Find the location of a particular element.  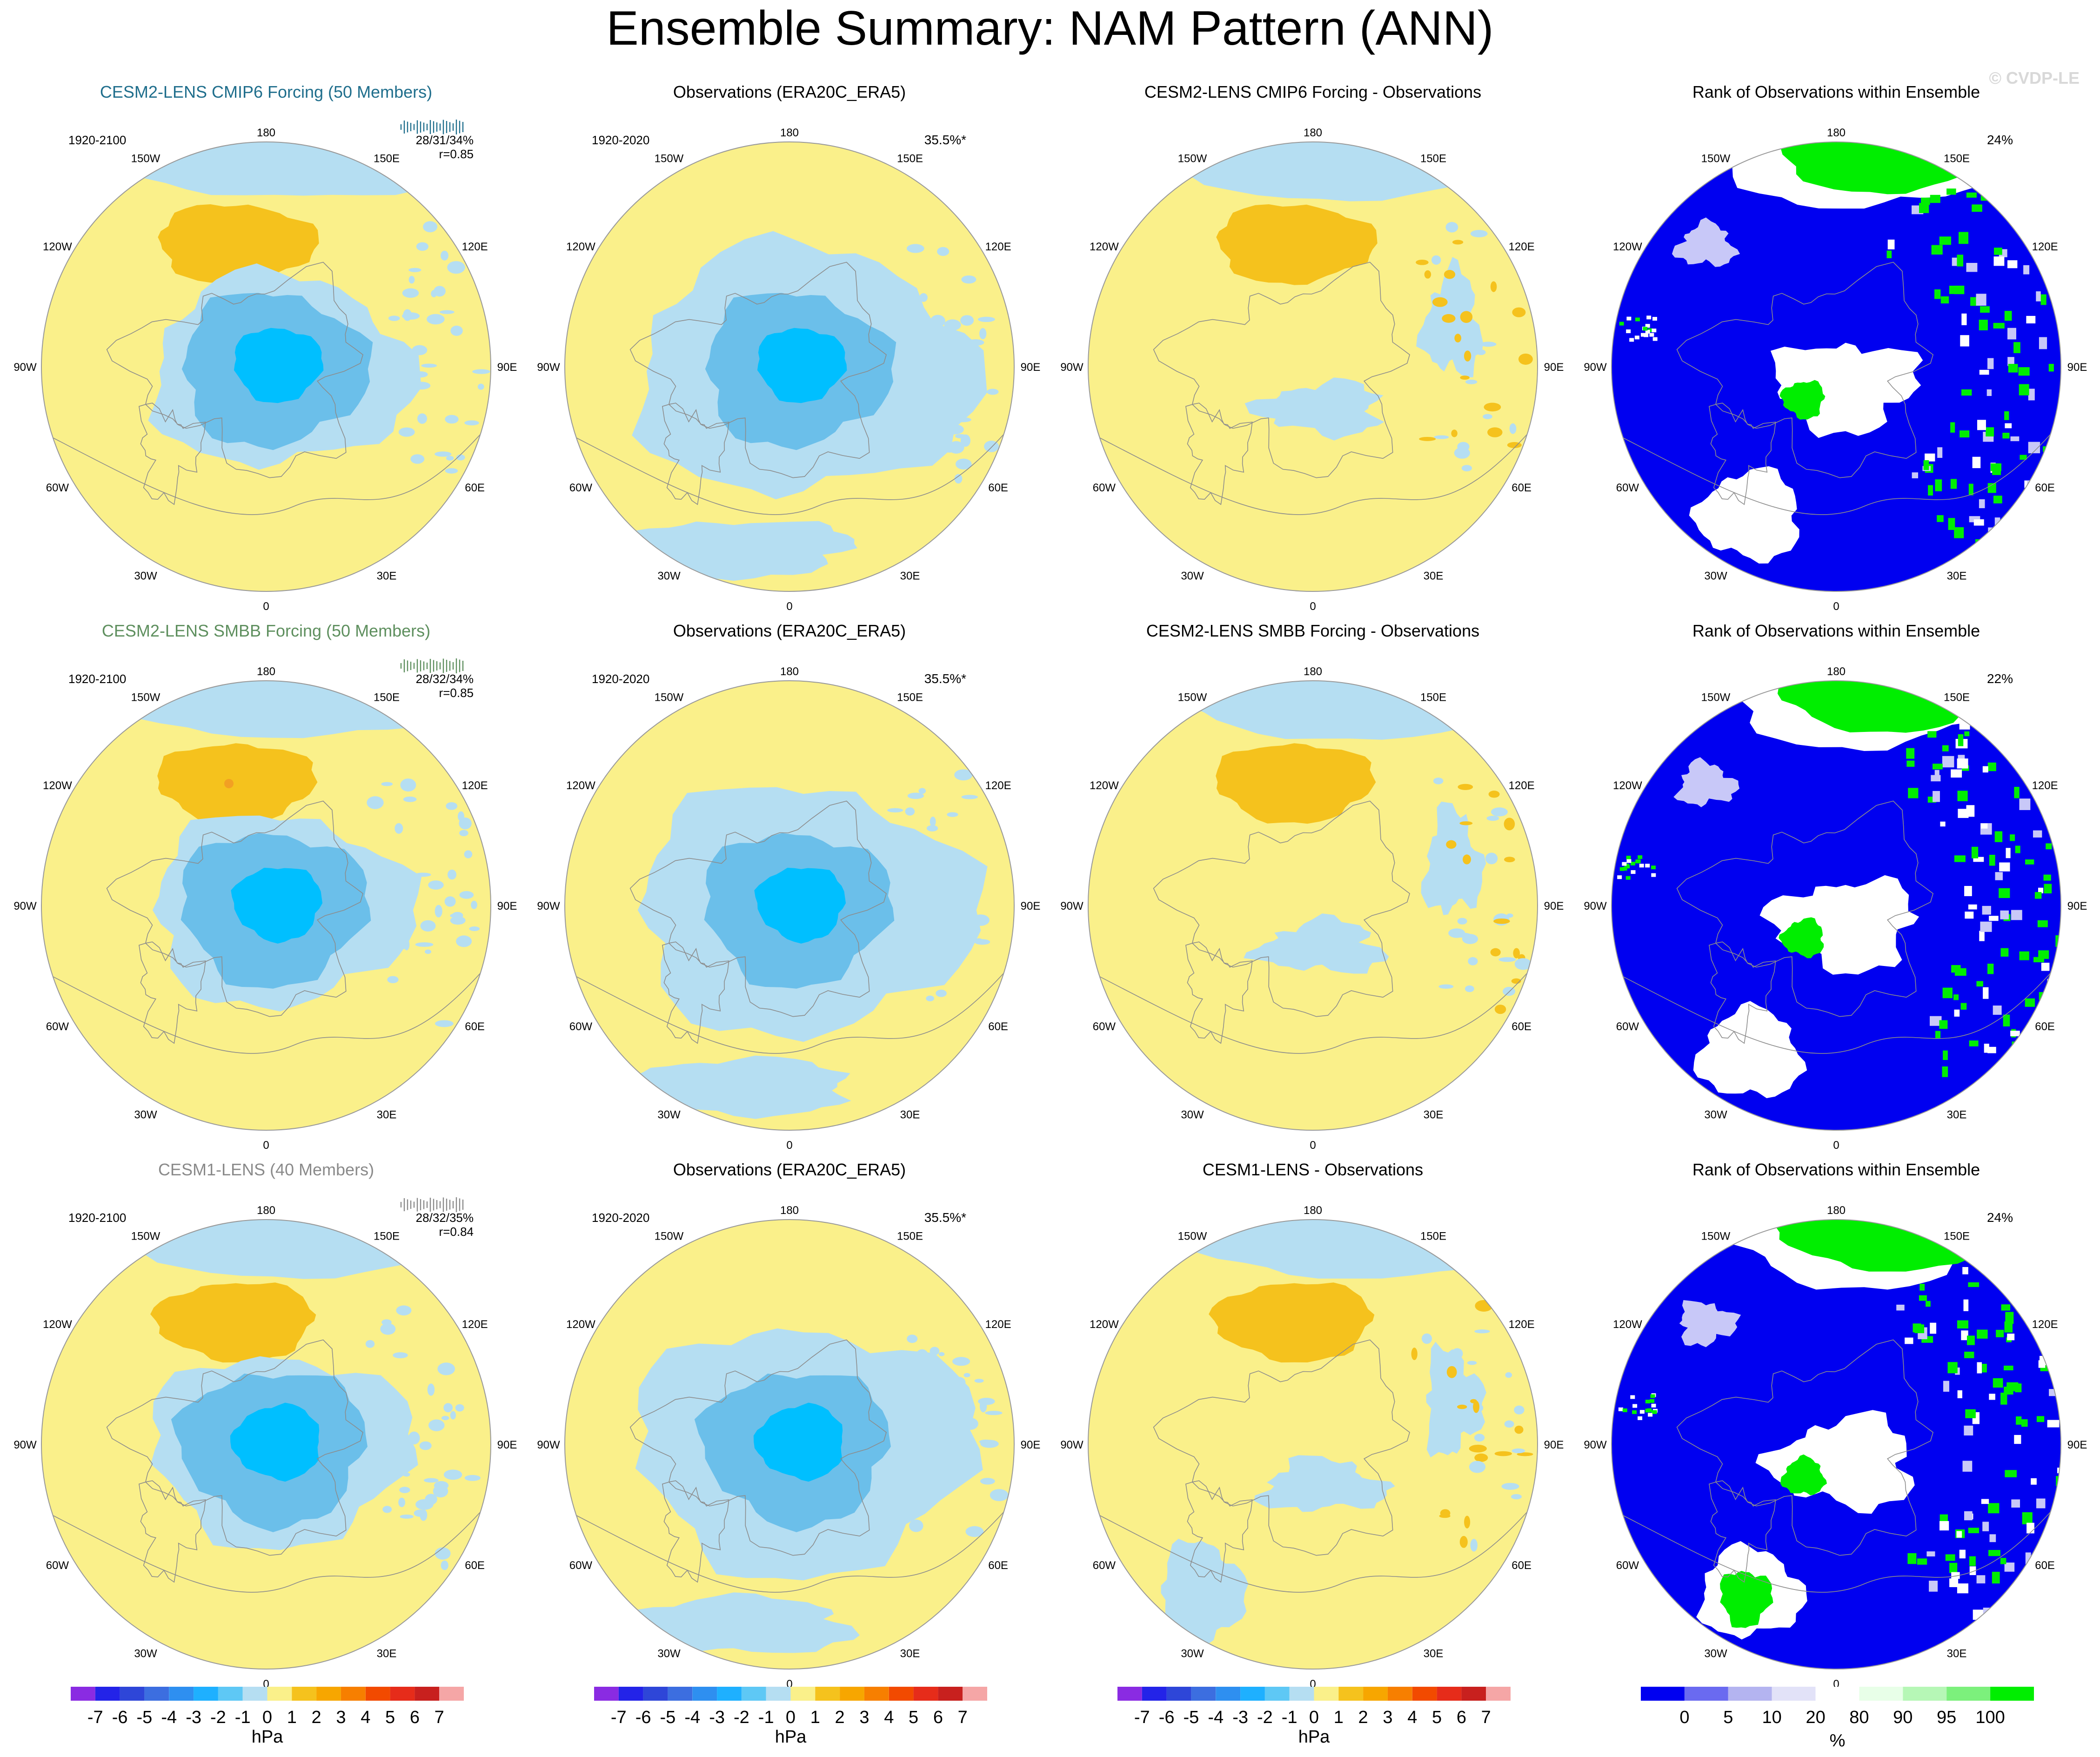

colorbar-tick-label: 4 is located at coordinates (889, 1717).